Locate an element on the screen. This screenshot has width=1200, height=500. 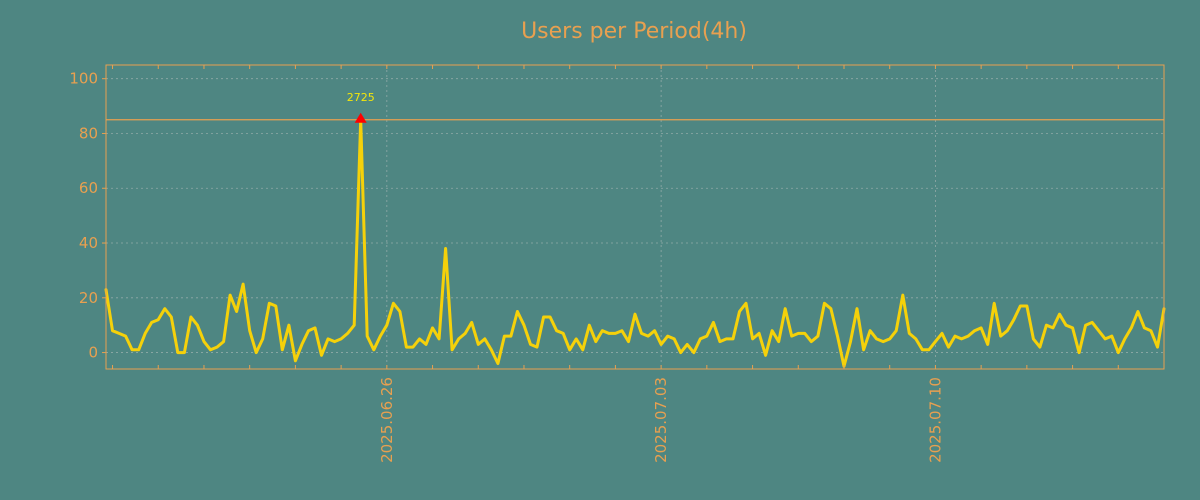
x-tick-label: 2025.07.03 is located at coordinates (661, 420).